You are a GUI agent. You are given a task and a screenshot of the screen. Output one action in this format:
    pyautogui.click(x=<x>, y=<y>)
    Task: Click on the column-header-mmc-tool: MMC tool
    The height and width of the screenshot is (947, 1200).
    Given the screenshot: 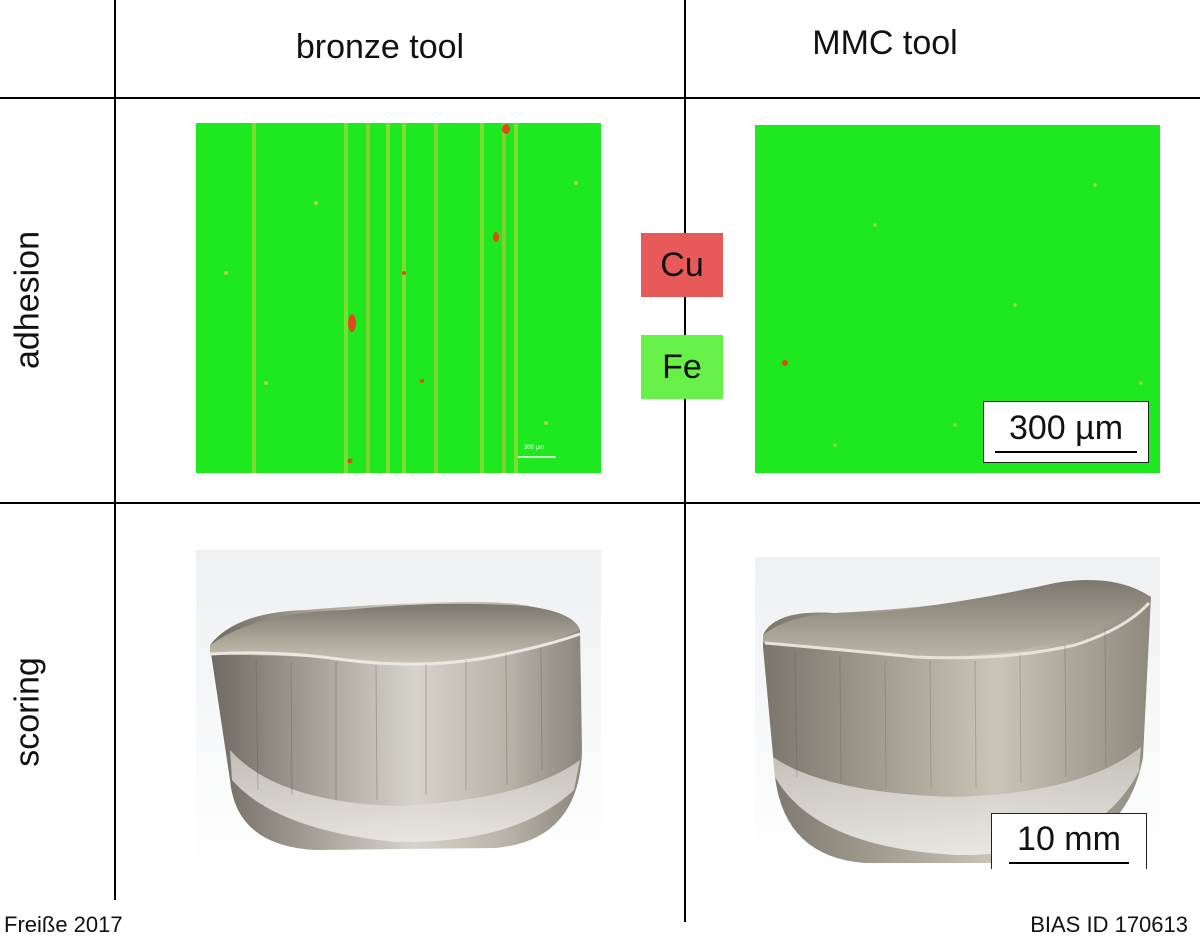 What is the action you would take?
    pyautogui.click(x=885, y=43)
    